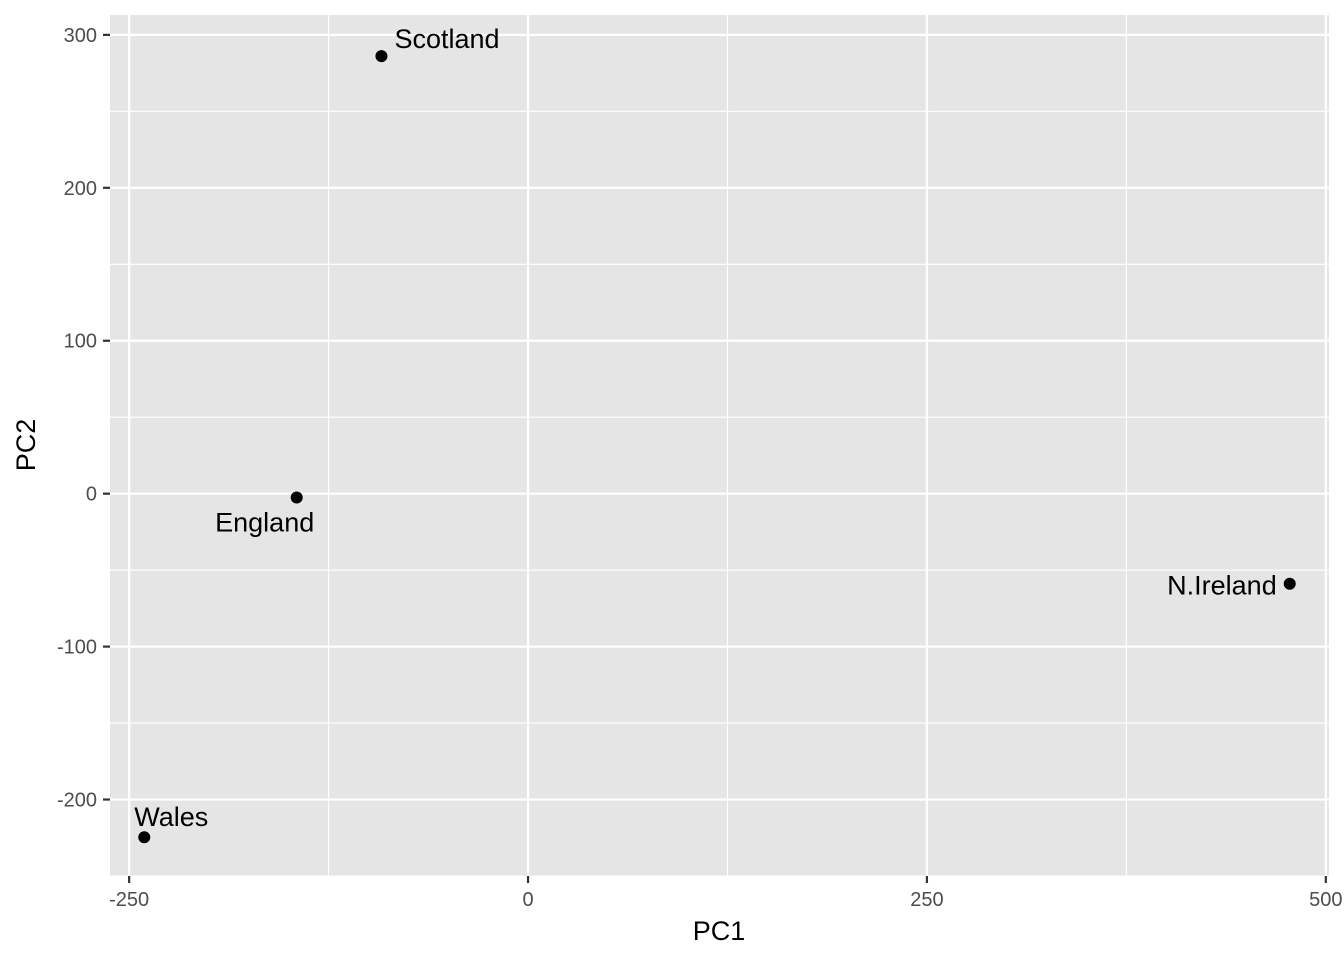  I want to click on x-axis-title: PC1, so click(719, 931).